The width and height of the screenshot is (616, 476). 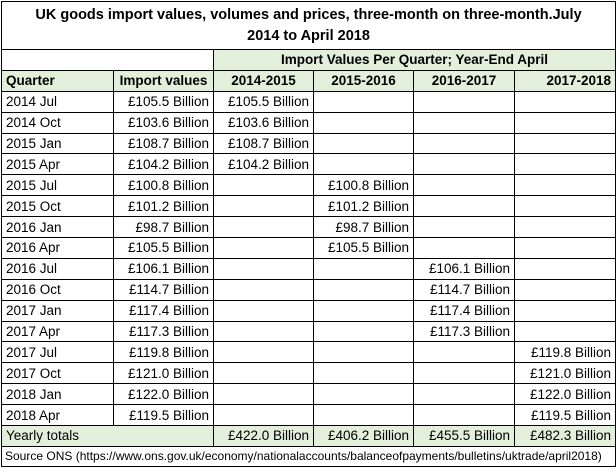 What do you see at coordinates (57, 185) in the screenshot?
I see `quarter-cell: 2015 Jul` at bounding box center [57, 185].